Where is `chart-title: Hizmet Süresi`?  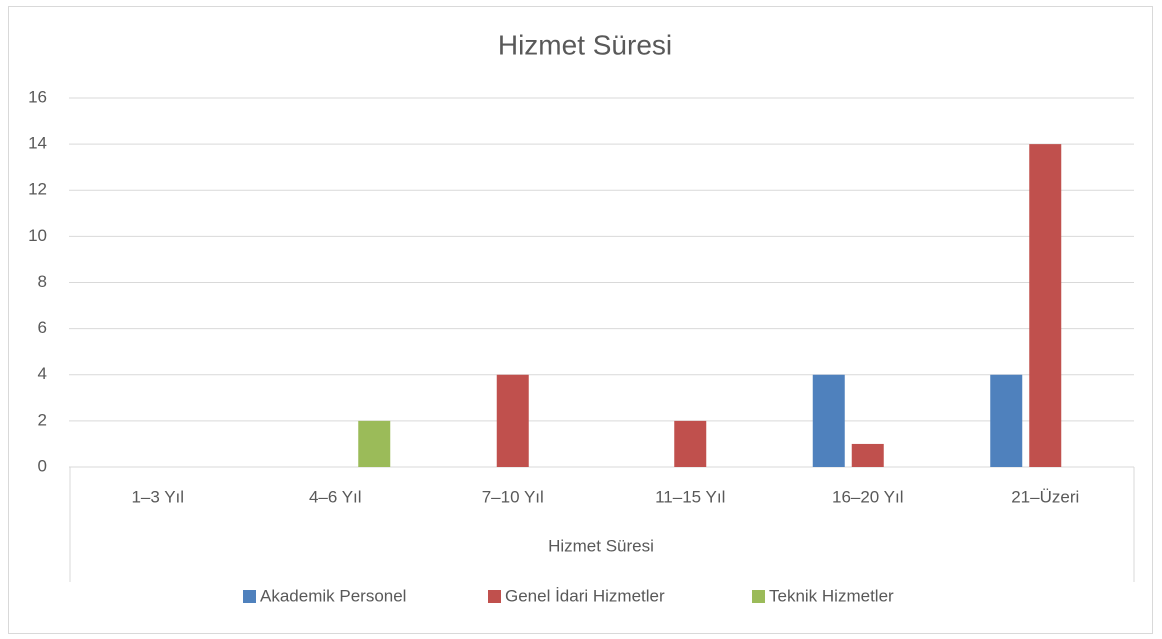 chart-title: Hizmet Süresi is located at coordinates (585, 44).